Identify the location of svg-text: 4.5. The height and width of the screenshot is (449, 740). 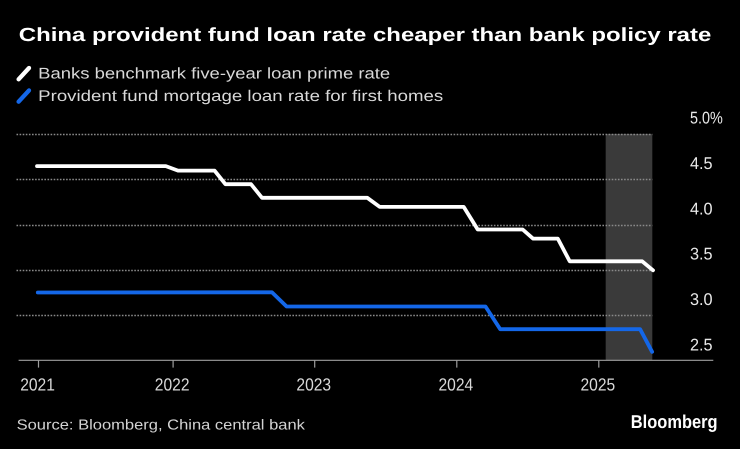
(701, 163).